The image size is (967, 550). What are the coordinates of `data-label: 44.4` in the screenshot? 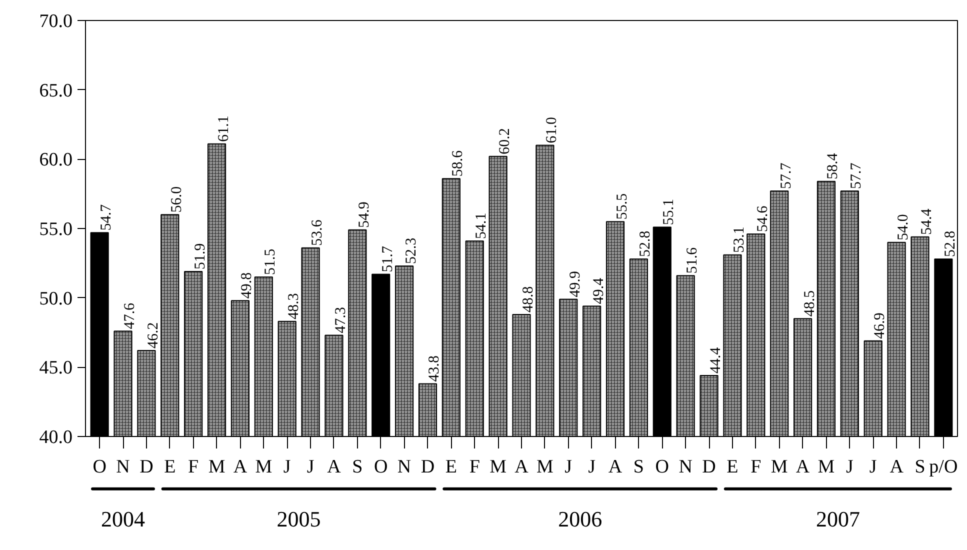 It's located at (716, 360).